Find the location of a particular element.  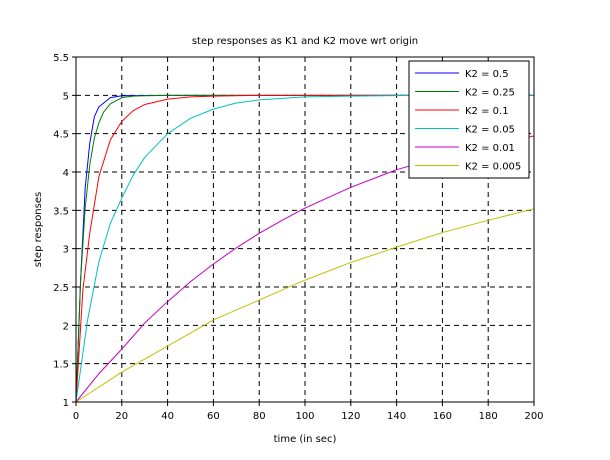

x-tick-label: 60 is located at coordinates (213, 416).